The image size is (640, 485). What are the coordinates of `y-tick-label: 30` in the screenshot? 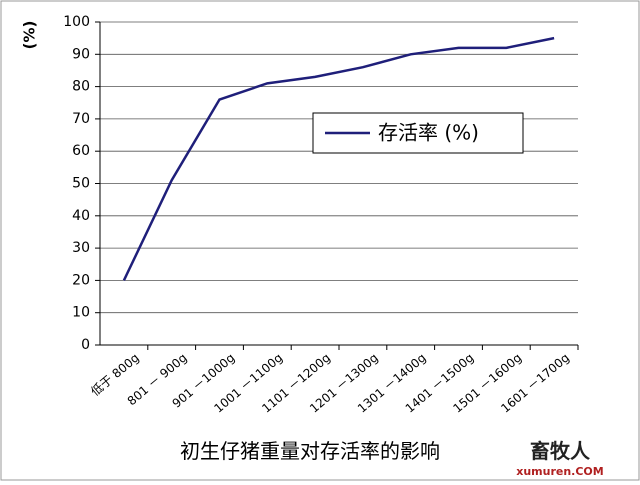 It's located at (81, 248).